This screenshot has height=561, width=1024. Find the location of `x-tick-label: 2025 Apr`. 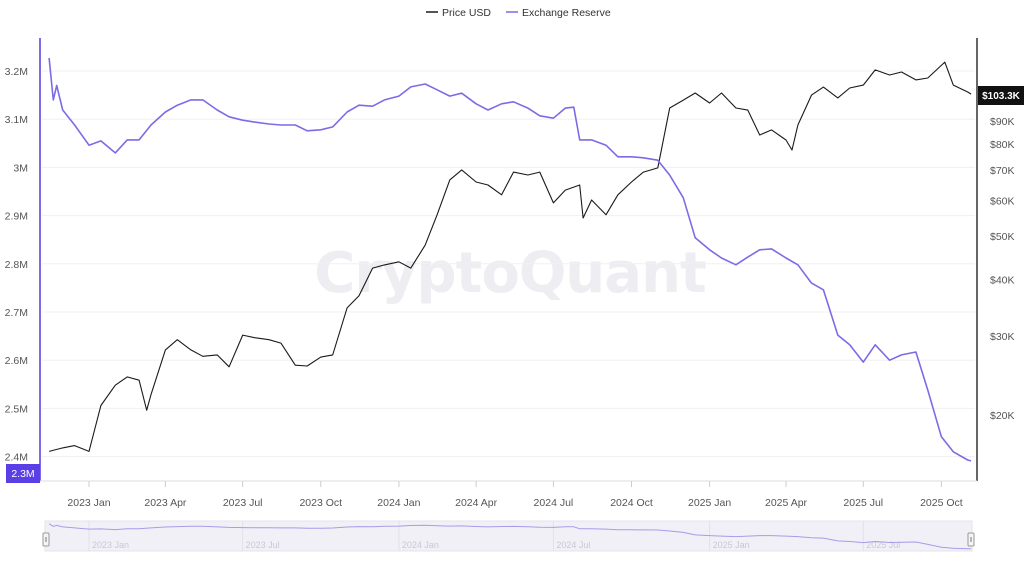

x-tick-label: 2025 Apr is located at coordinates (786, 503).